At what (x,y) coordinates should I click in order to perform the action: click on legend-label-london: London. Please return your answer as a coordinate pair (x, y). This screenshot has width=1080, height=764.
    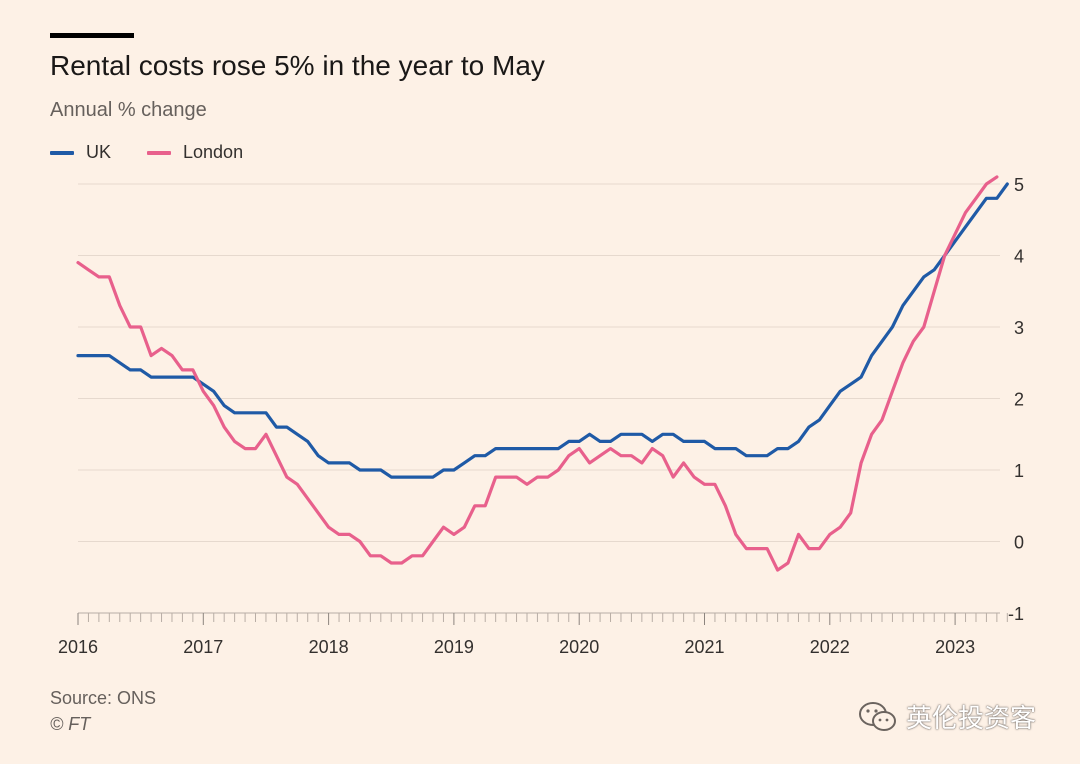
    Looking at the image, I should click on (213, 152).